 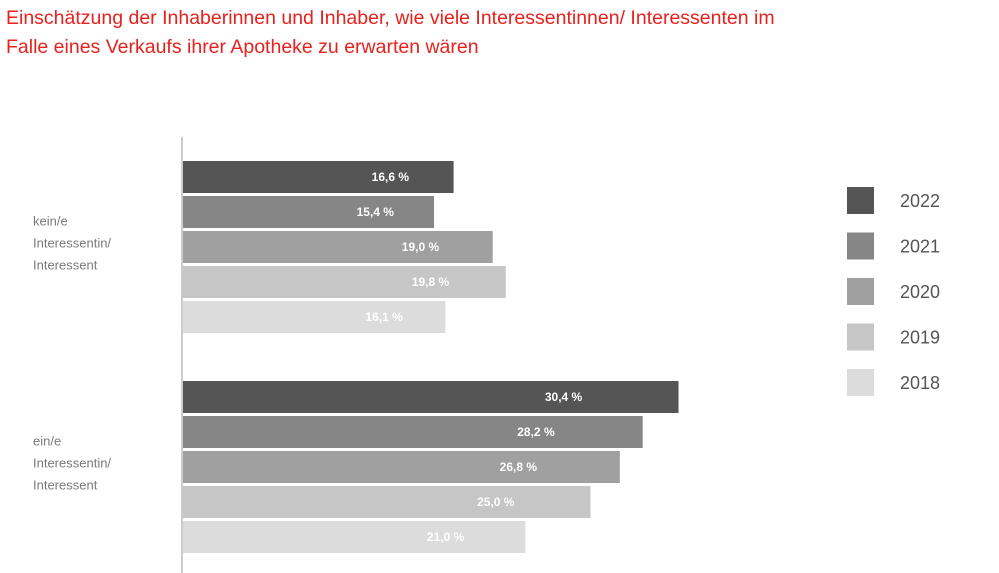 What do you see at coordinates (920, 338) in the screenshot?
I see `legend-label-2019: 2019` at bounding box center [920, 338].